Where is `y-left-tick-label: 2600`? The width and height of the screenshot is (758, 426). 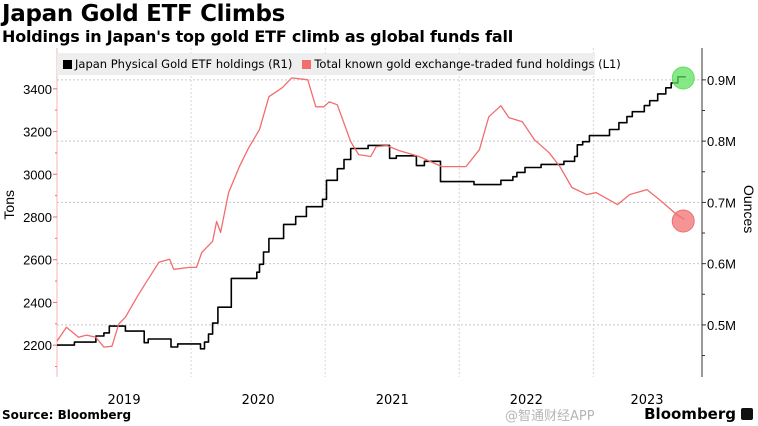
y-left-tick-label: 2600 is located at coordinates (37, 260).